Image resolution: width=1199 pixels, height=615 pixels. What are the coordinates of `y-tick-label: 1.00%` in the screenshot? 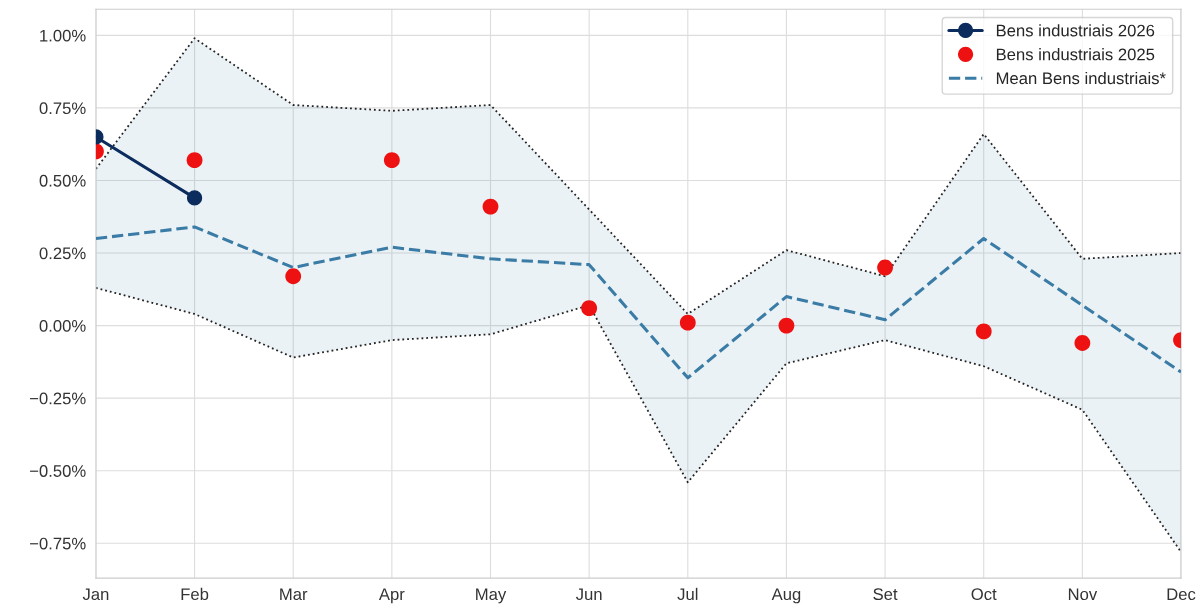 It's located at (63, 35).